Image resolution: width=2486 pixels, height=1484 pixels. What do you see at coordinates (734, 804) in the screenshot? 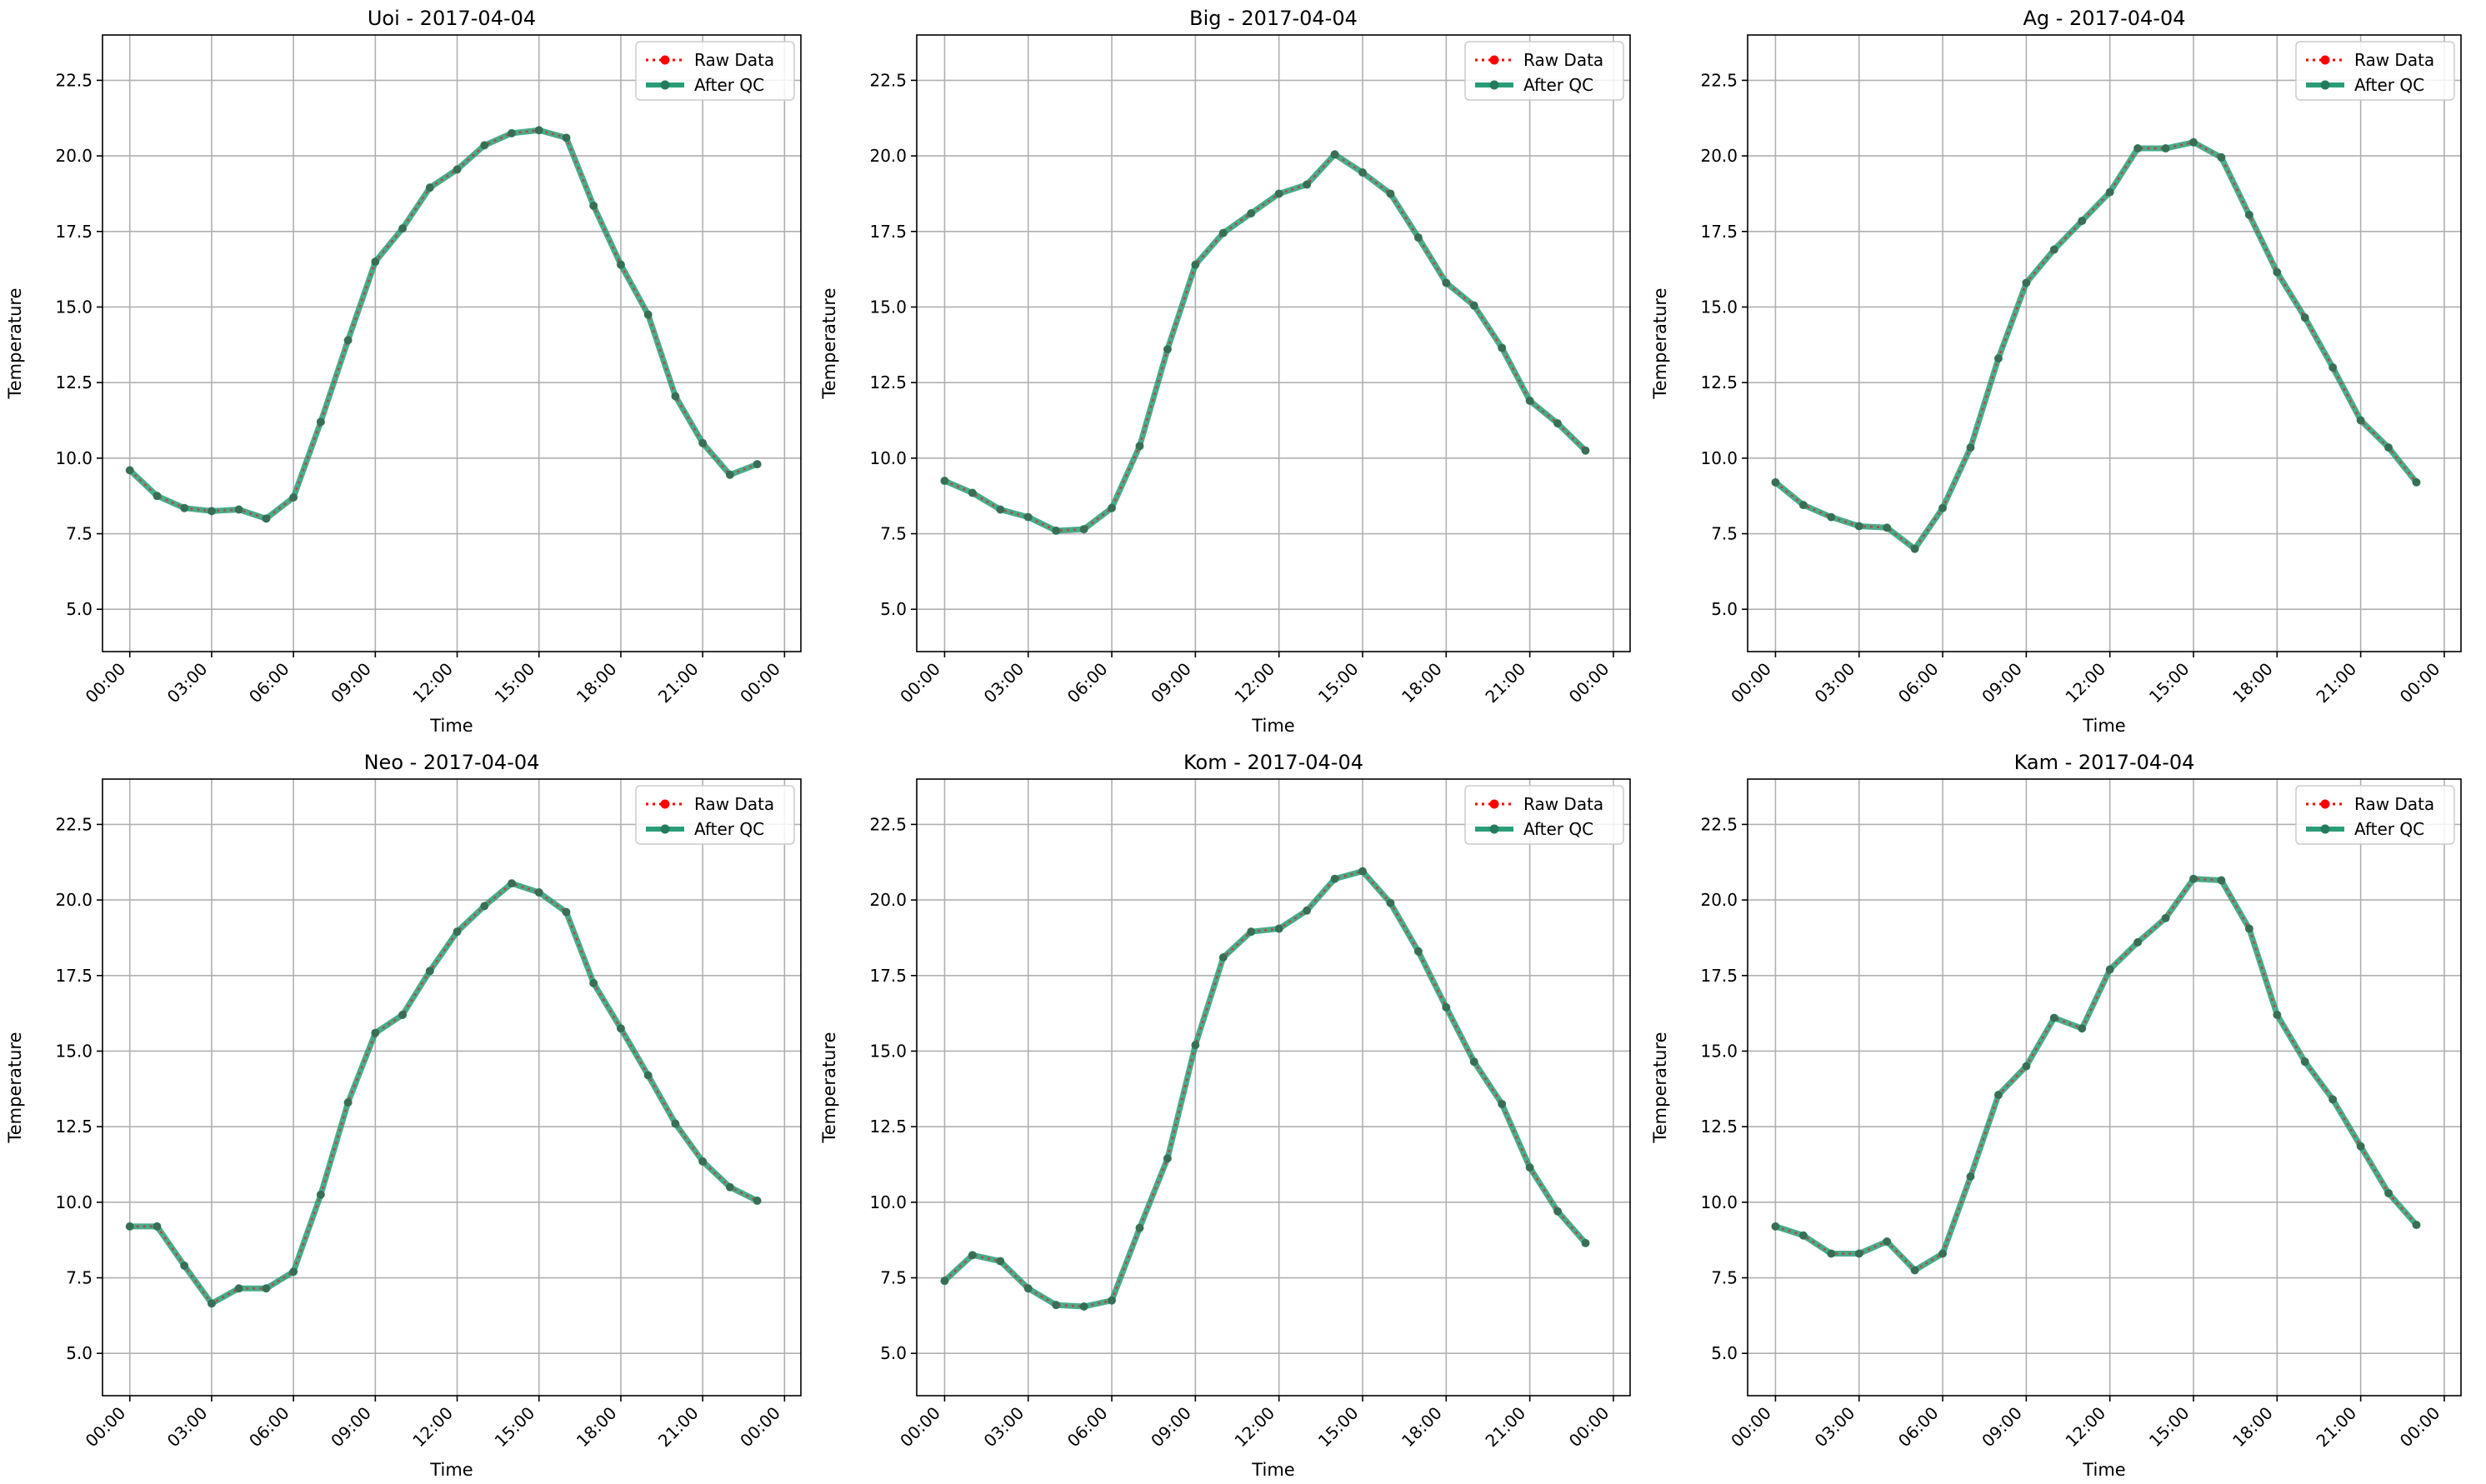
I see `legend-raw-label: Raw Data` at bounding box center [734, 804].